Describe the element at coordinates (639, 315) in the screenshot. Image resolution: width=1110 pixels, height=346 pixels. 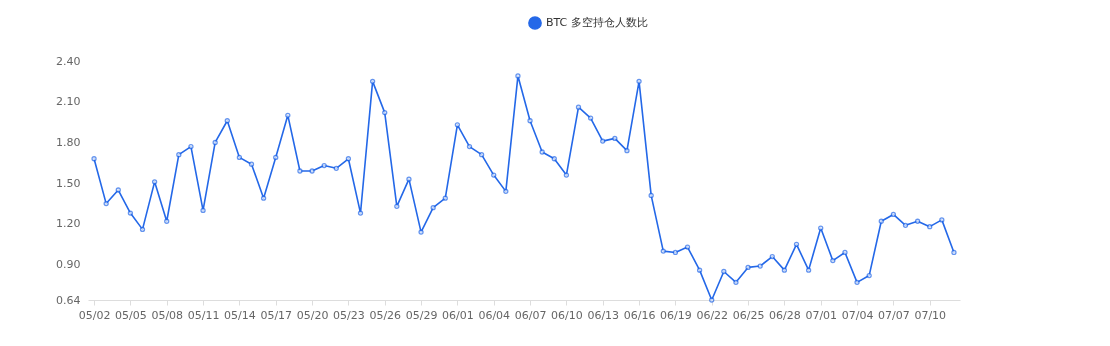
I see `x-tick-label: 06/16` at that location.